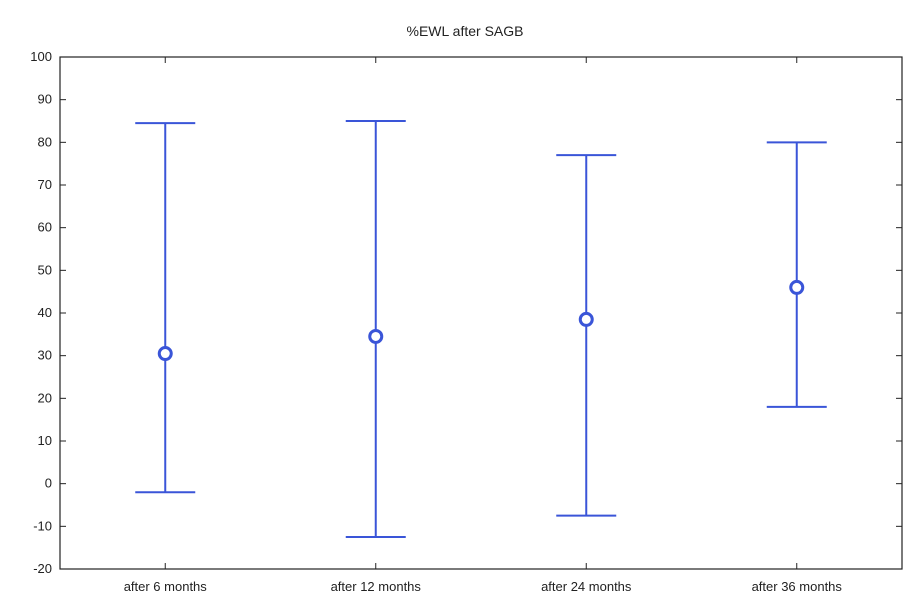 The image size is (909, 602). Describe the element at coordinates (45, 355) in the screenshot. I see `y-tick-label: 30` at that location.